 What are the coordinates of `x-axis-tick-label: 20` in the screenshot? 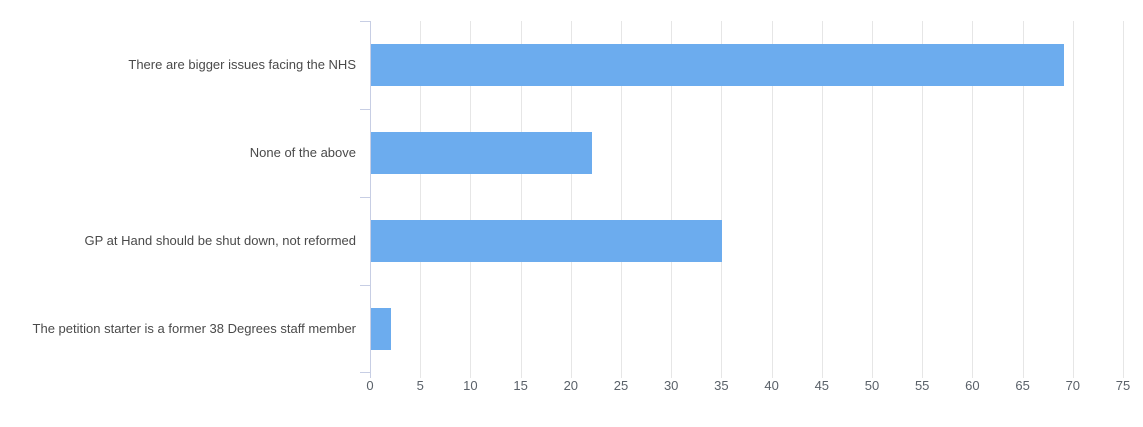 It's located at (571, 385).